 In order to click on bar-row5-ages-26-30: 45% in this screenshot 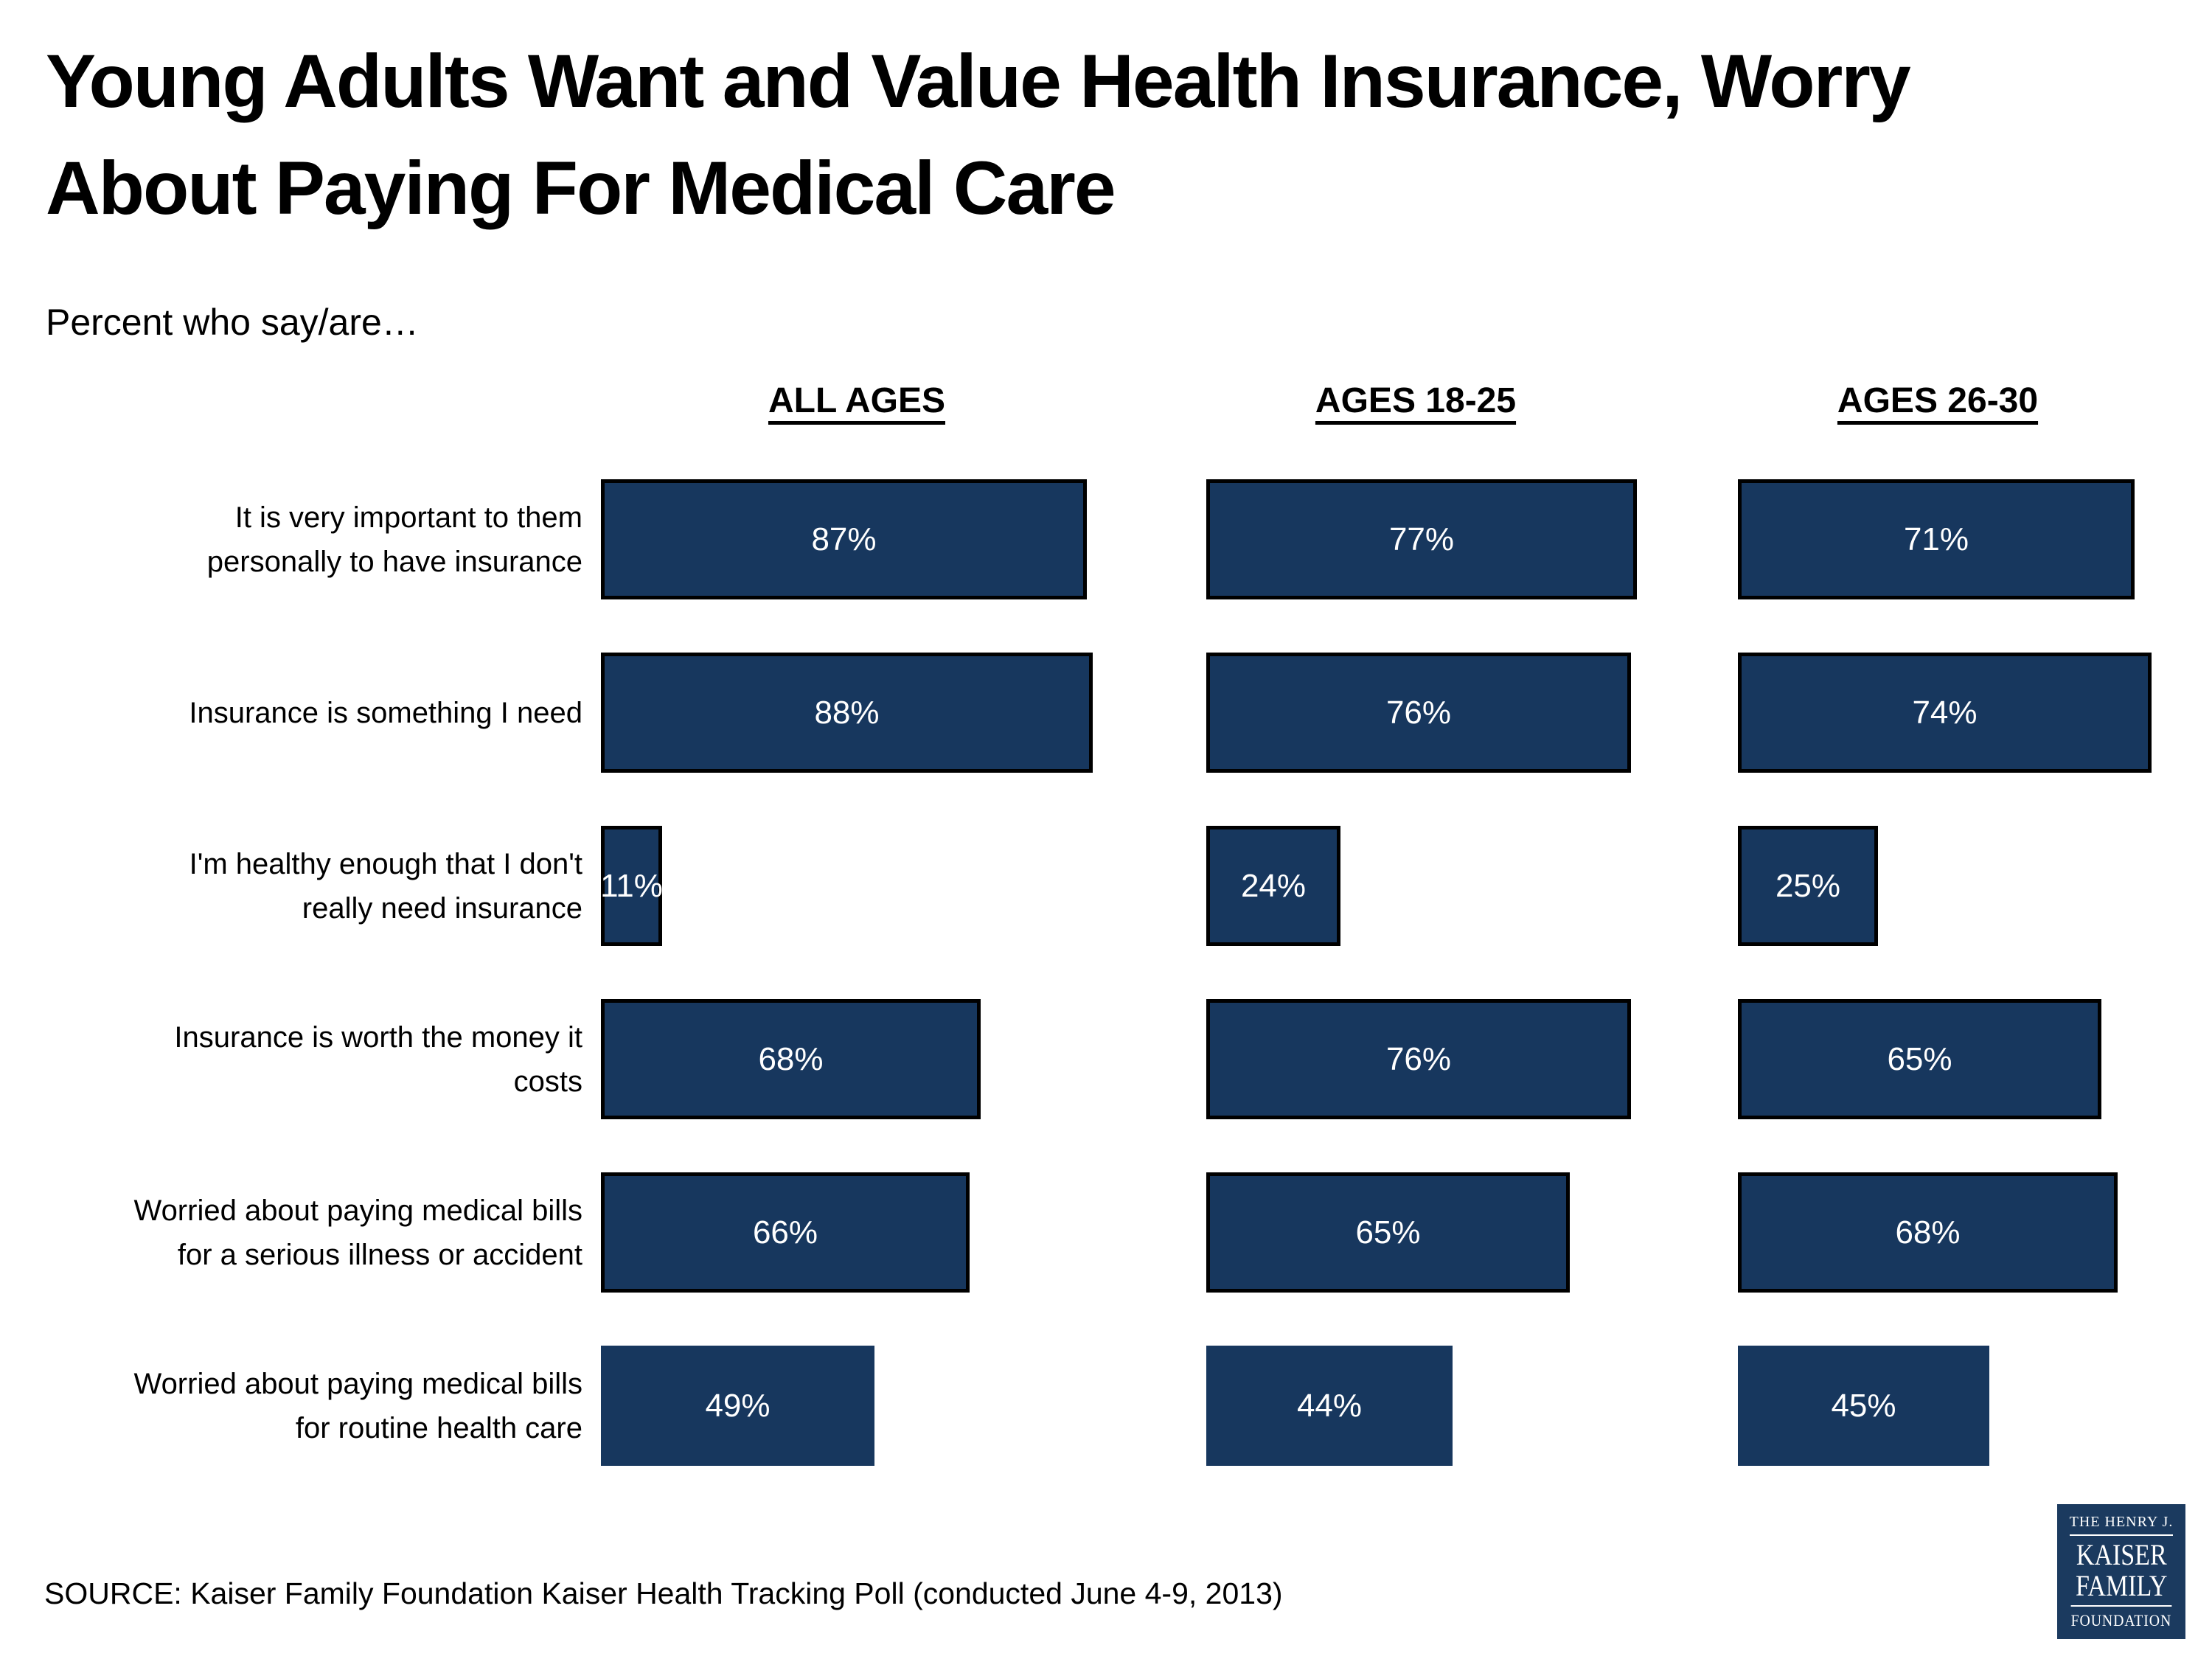, I will do `click(1863, 1406)`.